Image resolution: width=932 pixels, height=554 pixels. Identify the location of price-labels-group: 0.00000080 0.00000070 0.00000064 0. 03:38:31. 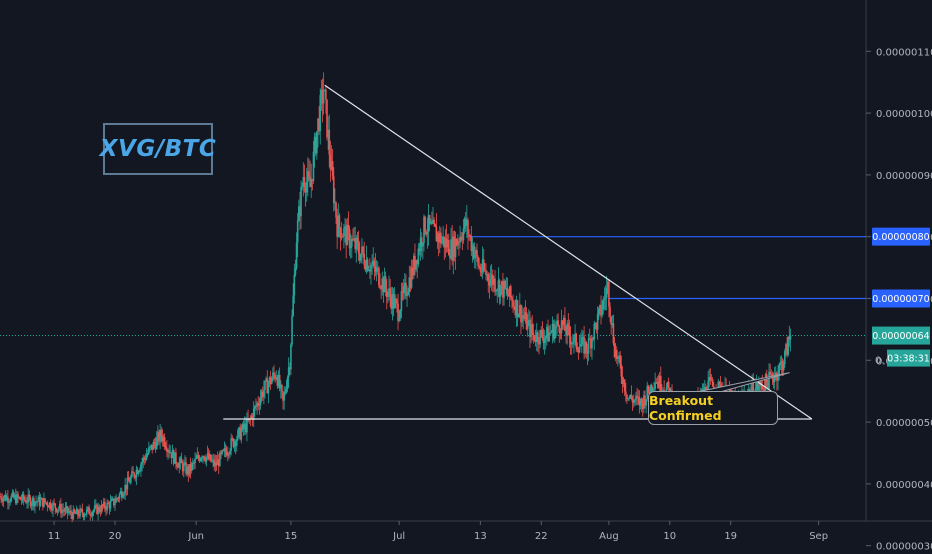
(901, 297).